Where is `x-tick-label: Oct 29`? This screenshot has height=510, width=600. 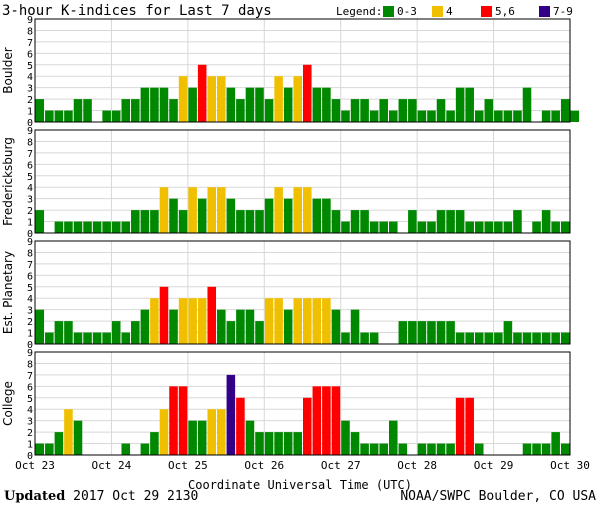
x-tick-label: Oct 29 is located at coordinates (494, 465).